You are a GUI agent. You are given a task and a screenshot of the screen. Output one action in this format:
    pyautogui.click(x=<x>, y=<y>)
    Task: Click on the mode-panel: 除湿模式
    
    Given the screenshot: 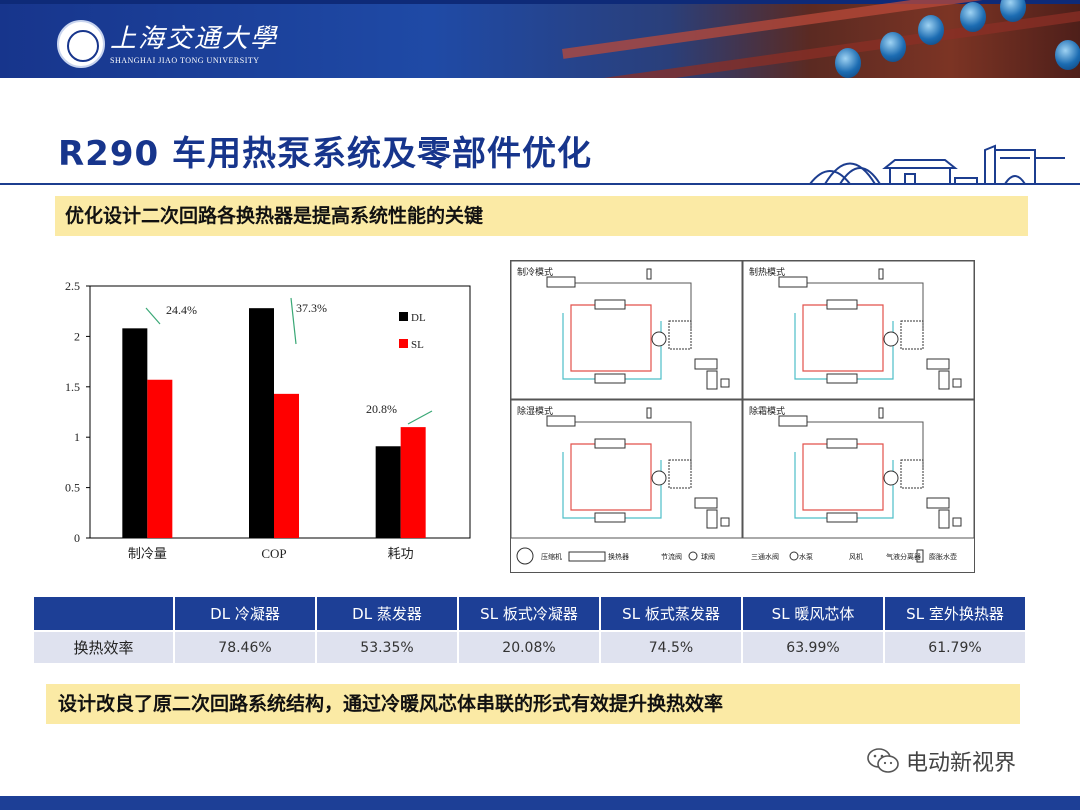 What is the action you would take?
    pyautogui.click(x=626, y=469)
    